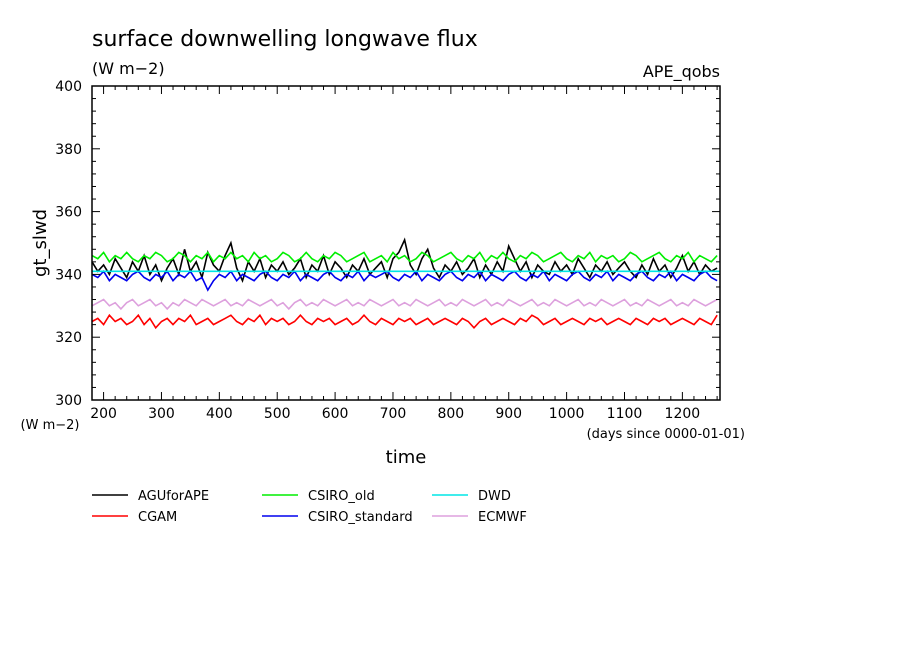 This screenshot has width=904, height=654. What do you see at coordinates (161, 414) in the screenshot?
I see `x-tick-label: 300` at bounding box center [161, 414].